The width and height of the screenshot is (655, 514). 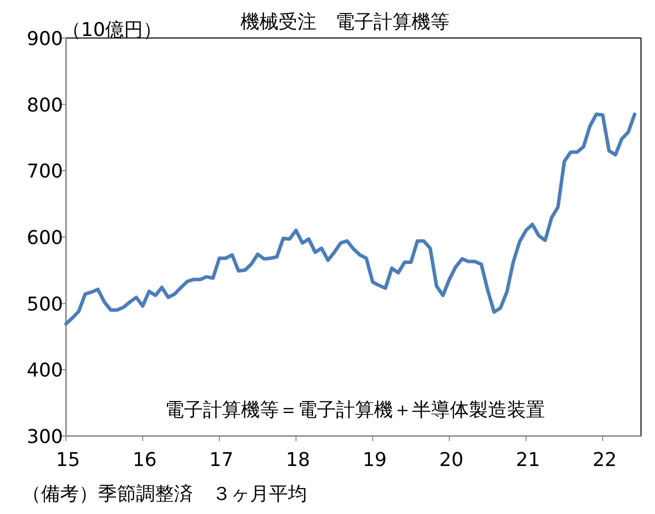 What do you see at coordinates (68, 460) in the screenshot?
I see `x-tick-label: 15` at bounding box center [68, 460].